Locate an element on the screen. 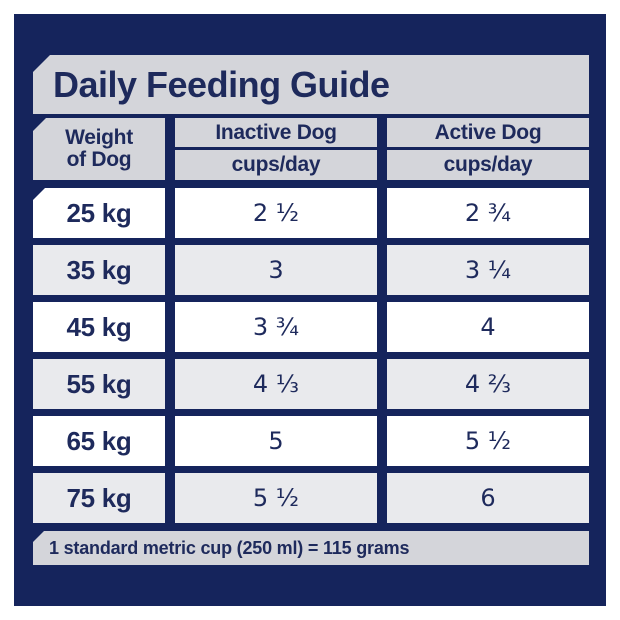 This screenshot has height=620, width=620. col-header-active: Active Dog cups/day is located at coordinates (488, 149).